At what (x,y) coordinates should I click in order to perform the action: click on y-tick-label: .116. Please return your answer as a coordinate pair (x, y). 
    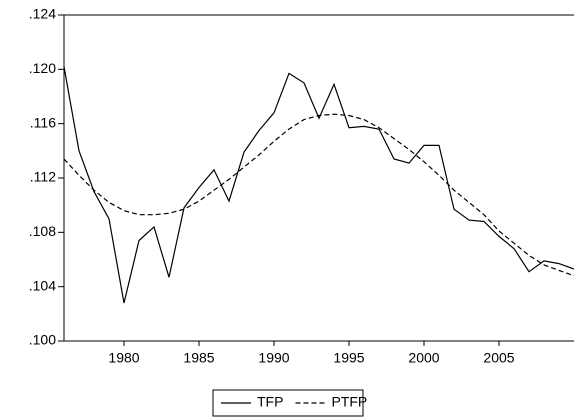
    Looking at the image, I should click on (43, 122).